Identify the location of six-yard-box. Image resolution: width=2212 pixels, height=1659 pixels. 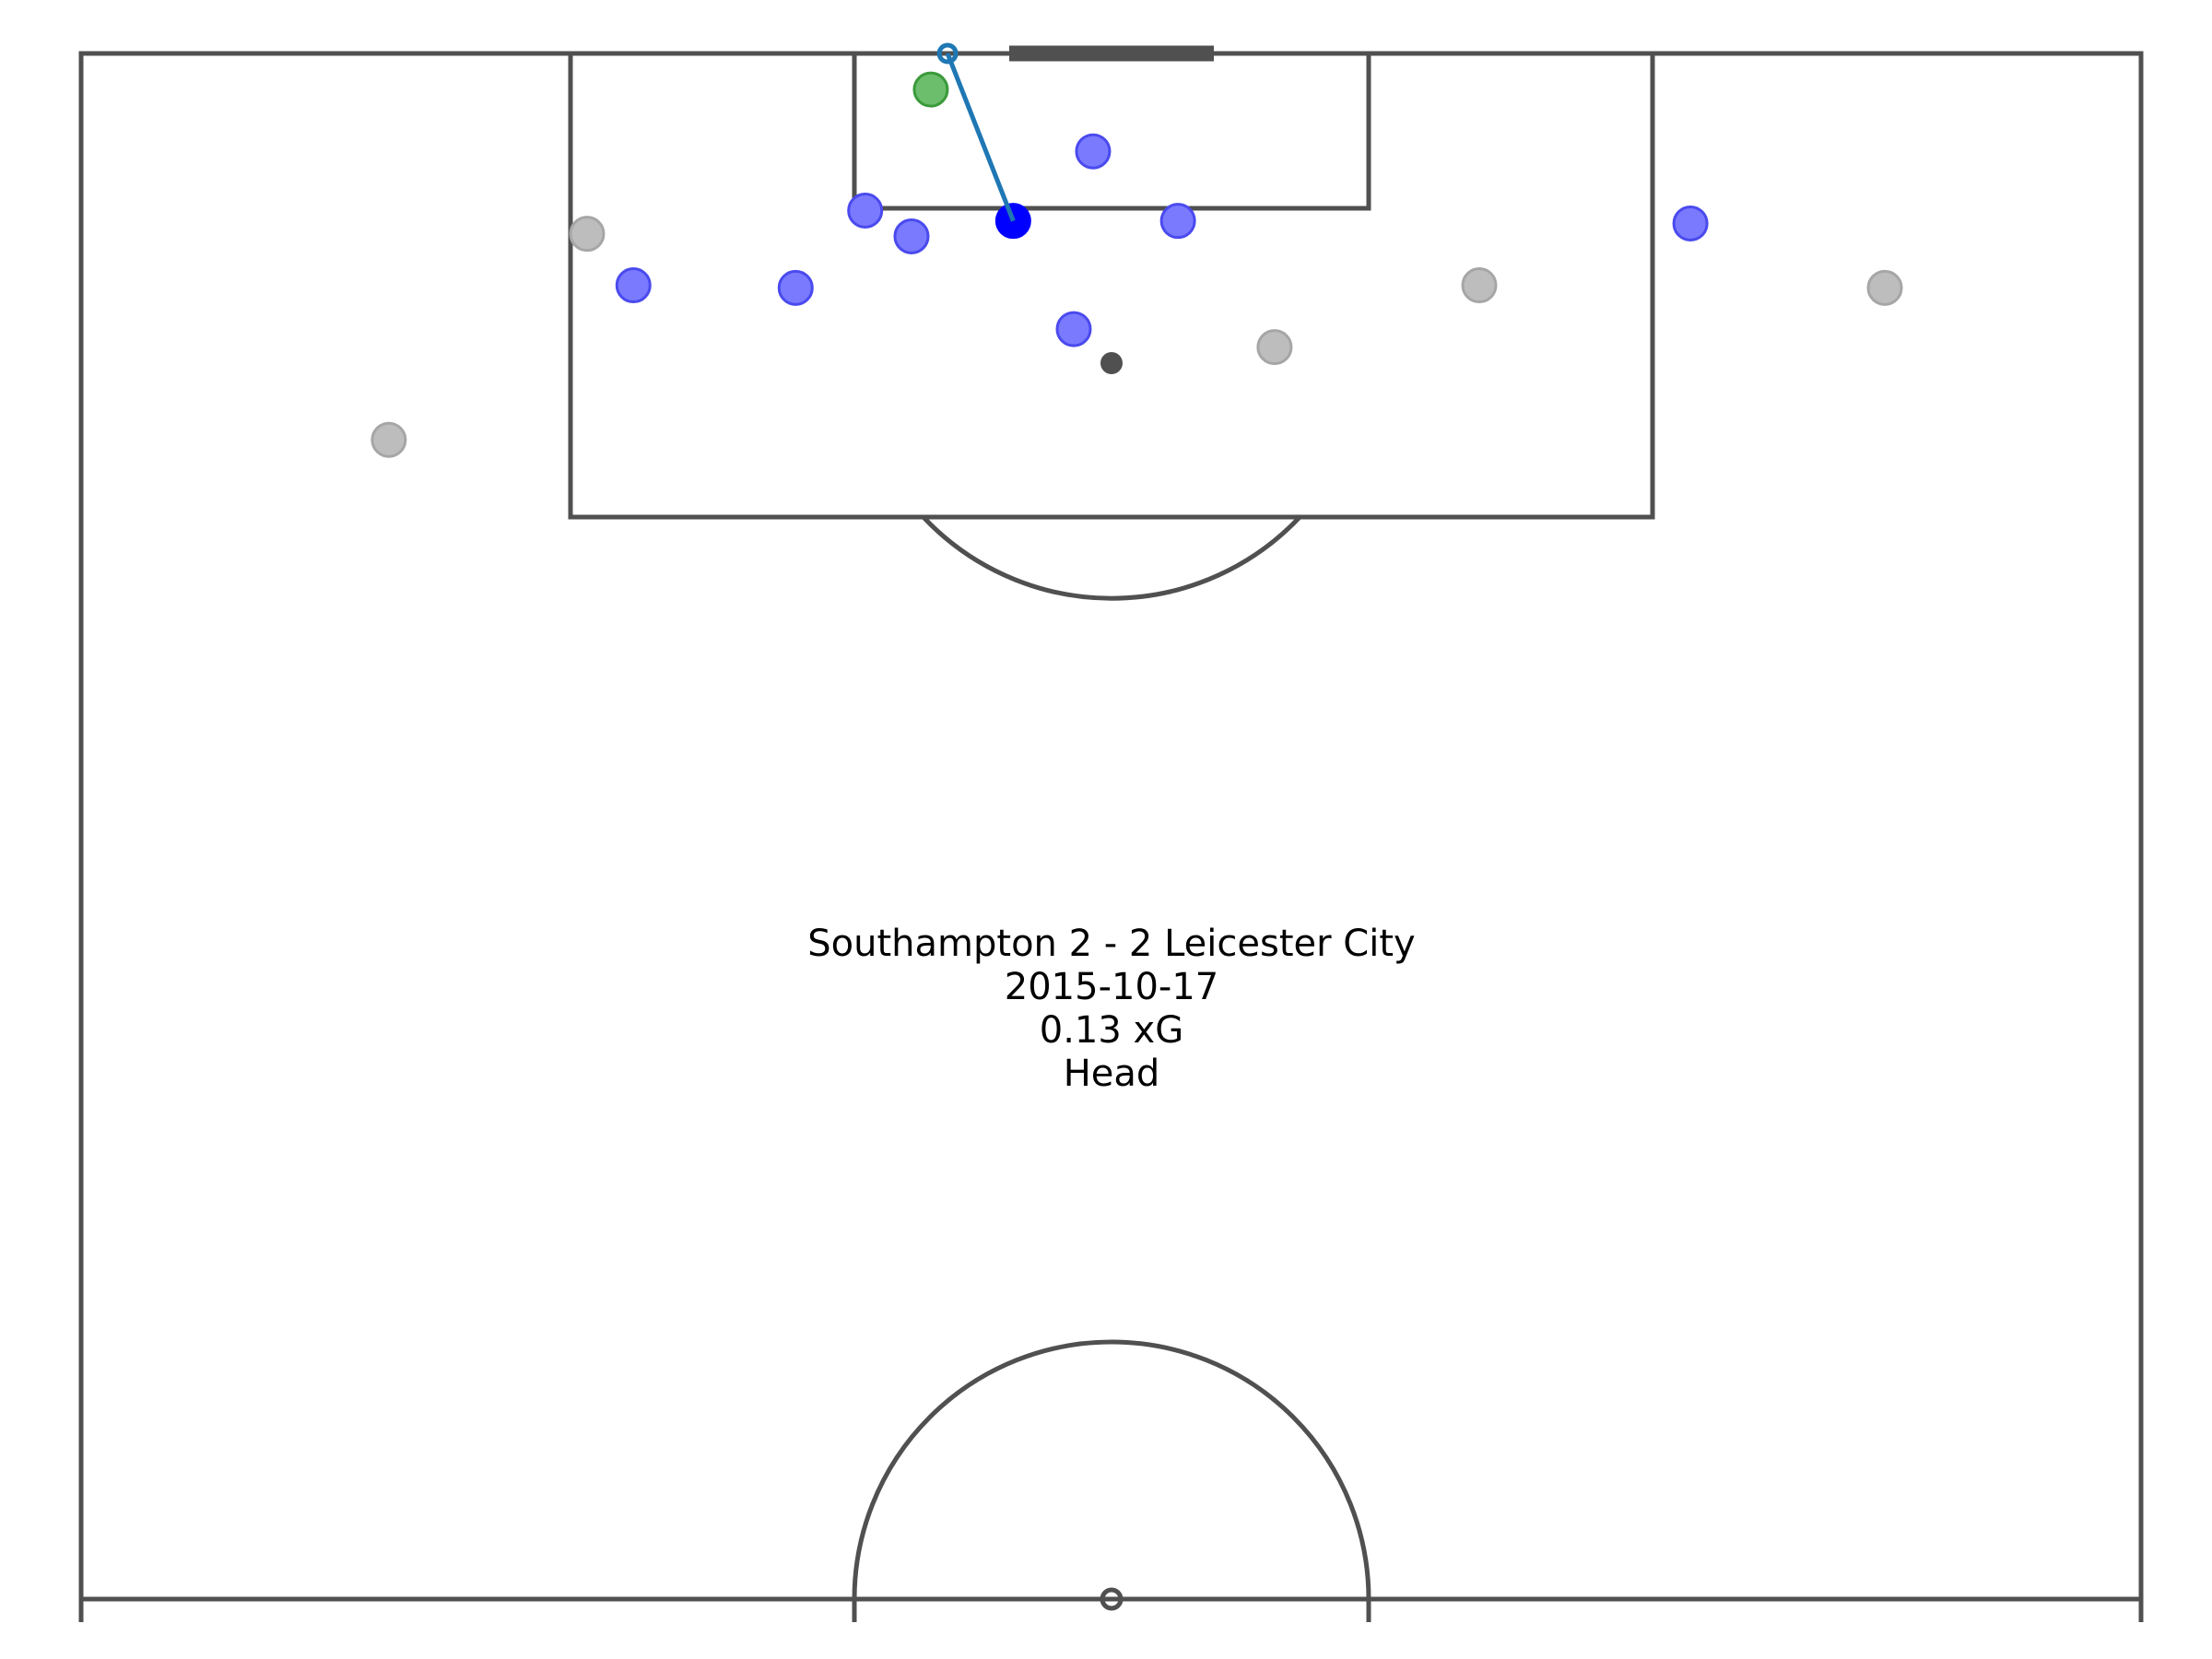
(1111, 132).